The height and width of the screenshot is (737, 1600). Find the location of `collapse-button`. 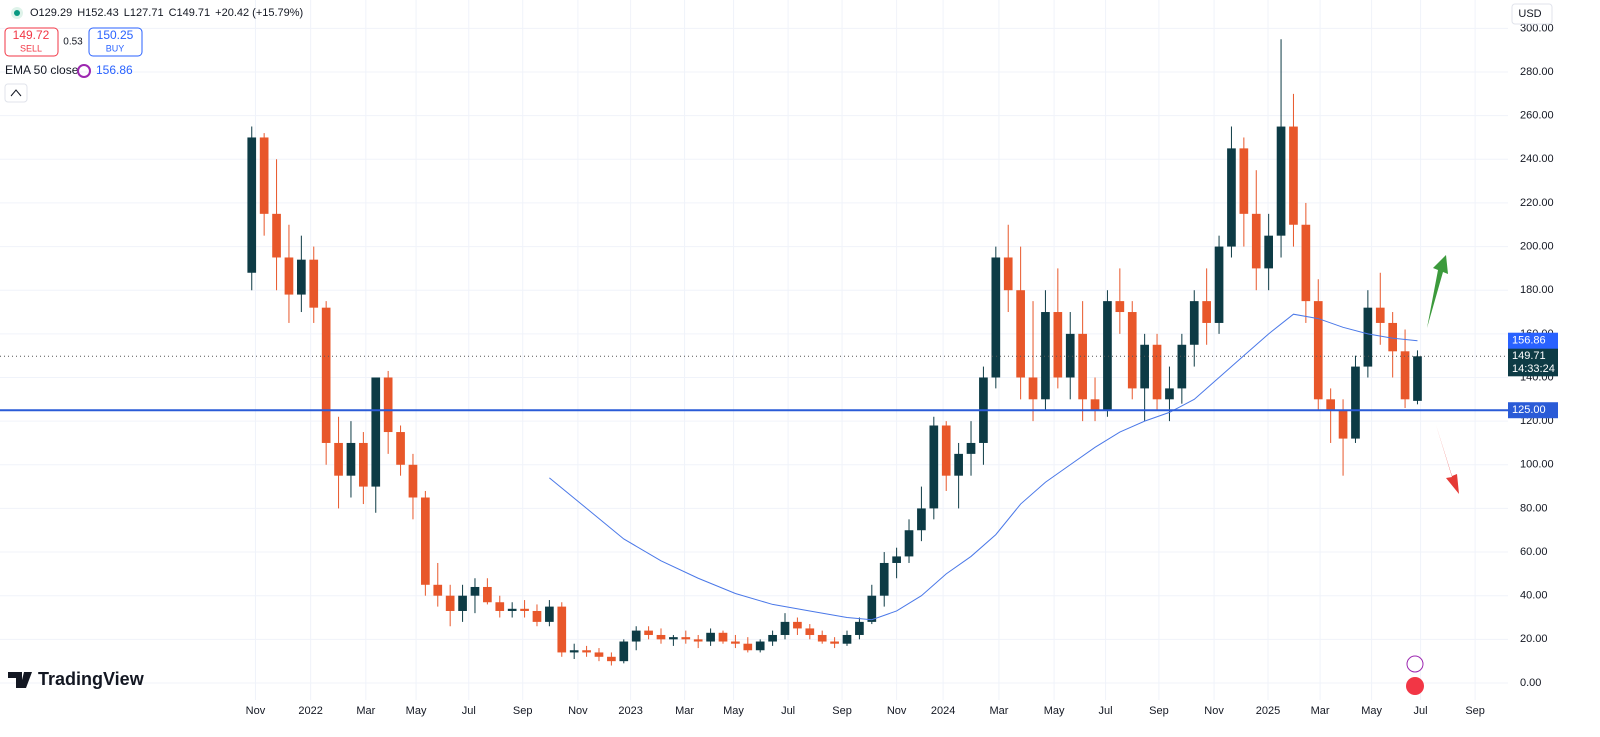

collapse-button is located at coordinates (16, 93).